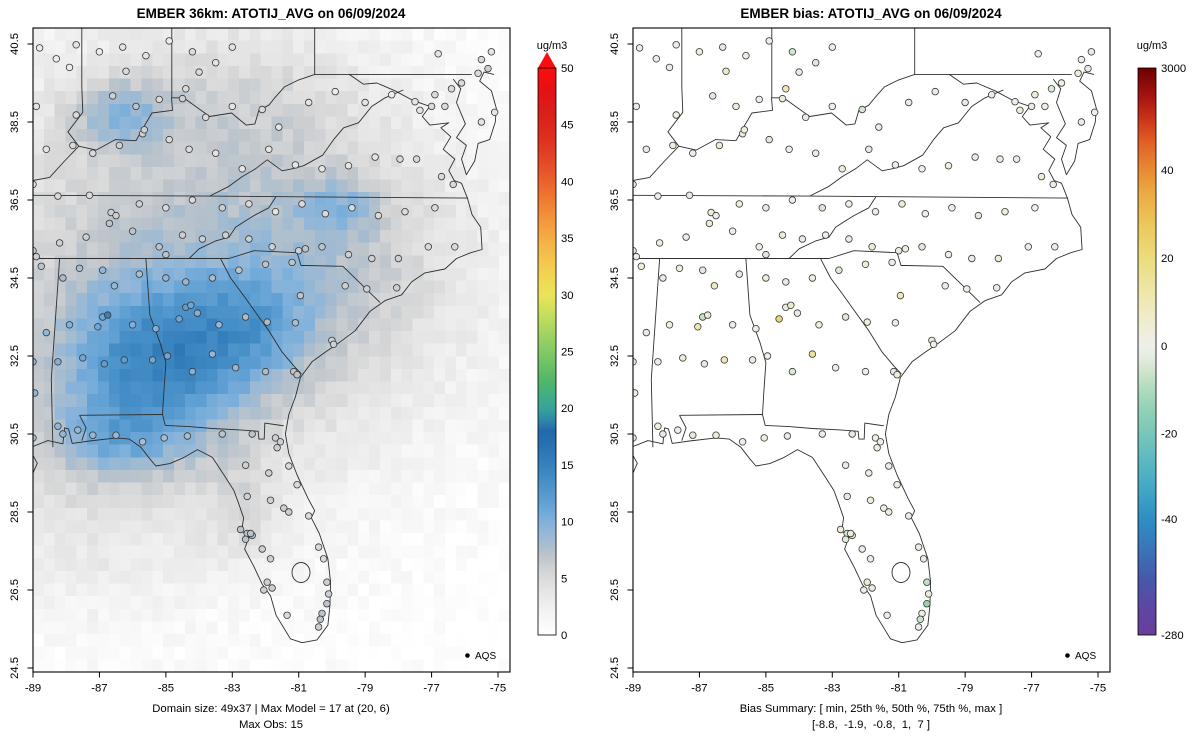 The image size is (1200, 750). Describe the element at coordinates (567, 296) in the screenshot. I see `colorbar-tick-label: 30` at that location.